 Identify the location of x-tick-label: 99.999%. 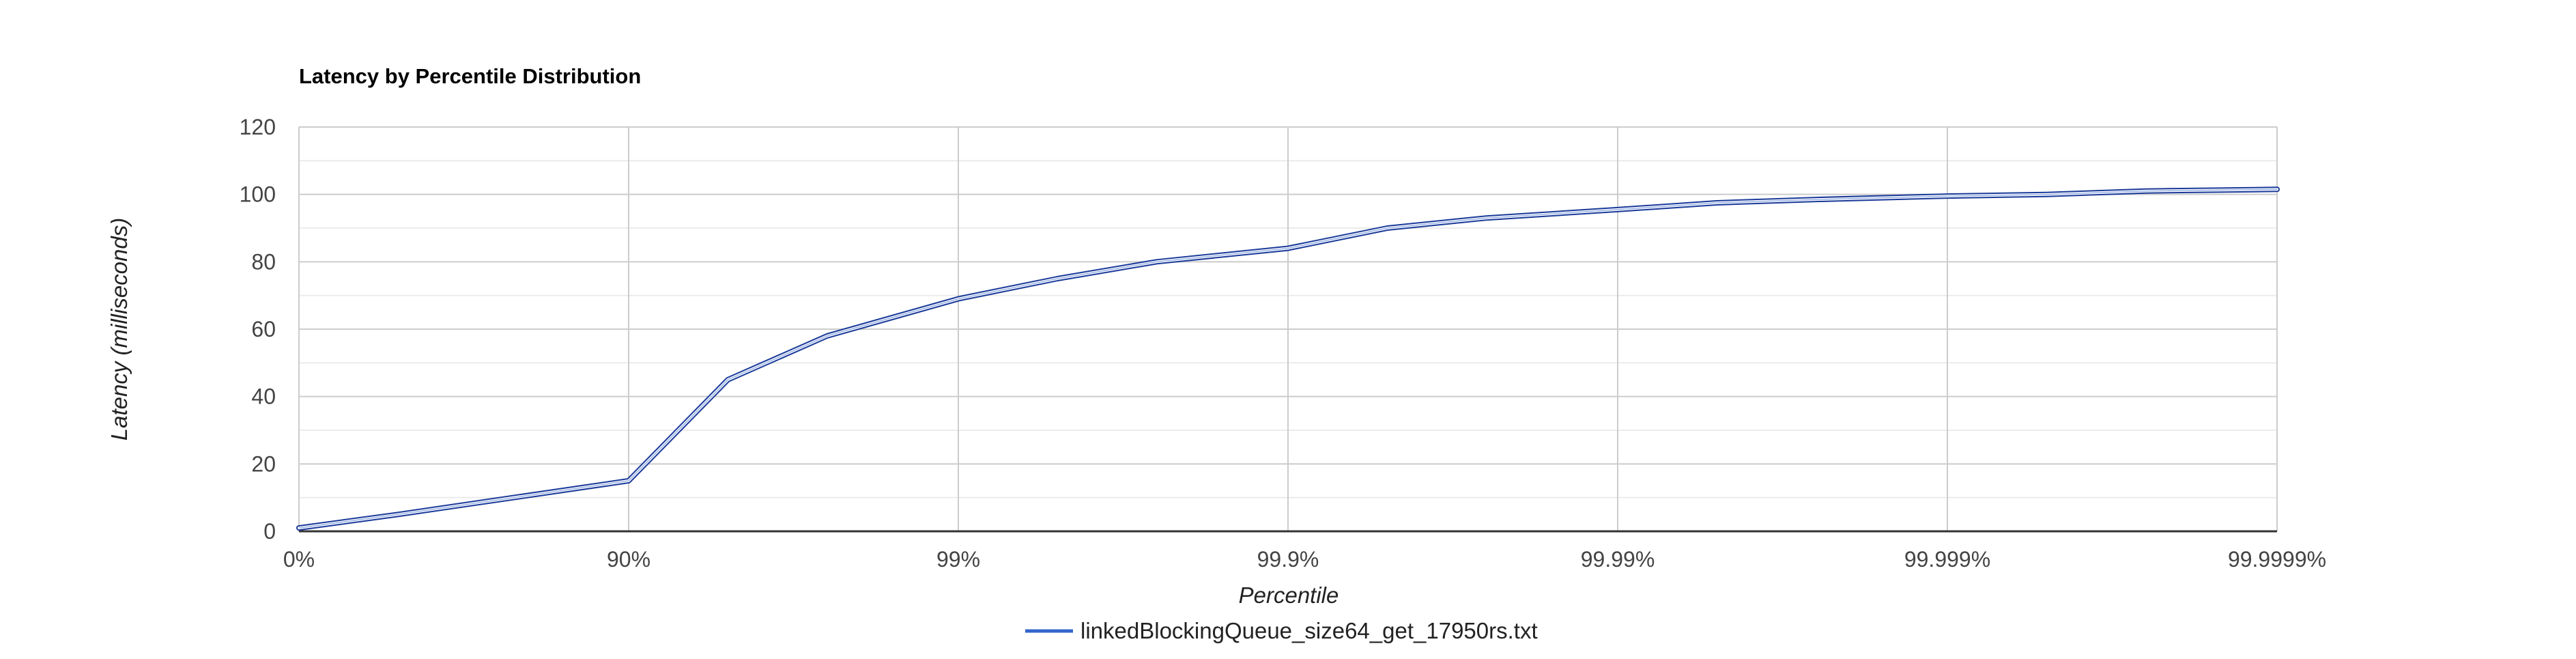
(1947, 559).